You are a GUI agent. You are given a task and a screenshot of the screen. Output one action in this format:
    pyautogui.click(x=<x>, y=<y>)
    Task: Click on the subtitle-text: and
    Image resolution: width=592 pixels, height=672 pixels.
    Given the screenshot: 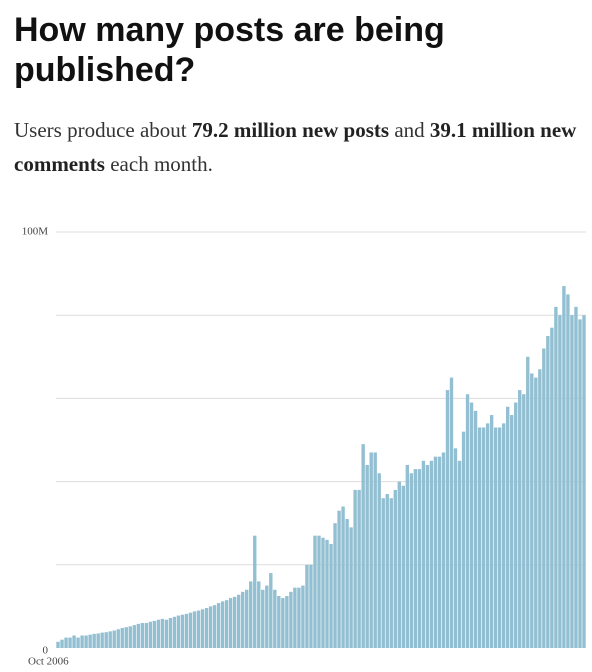 What is the action you would take?
    pyautogui.click(x=409, y=130)
    